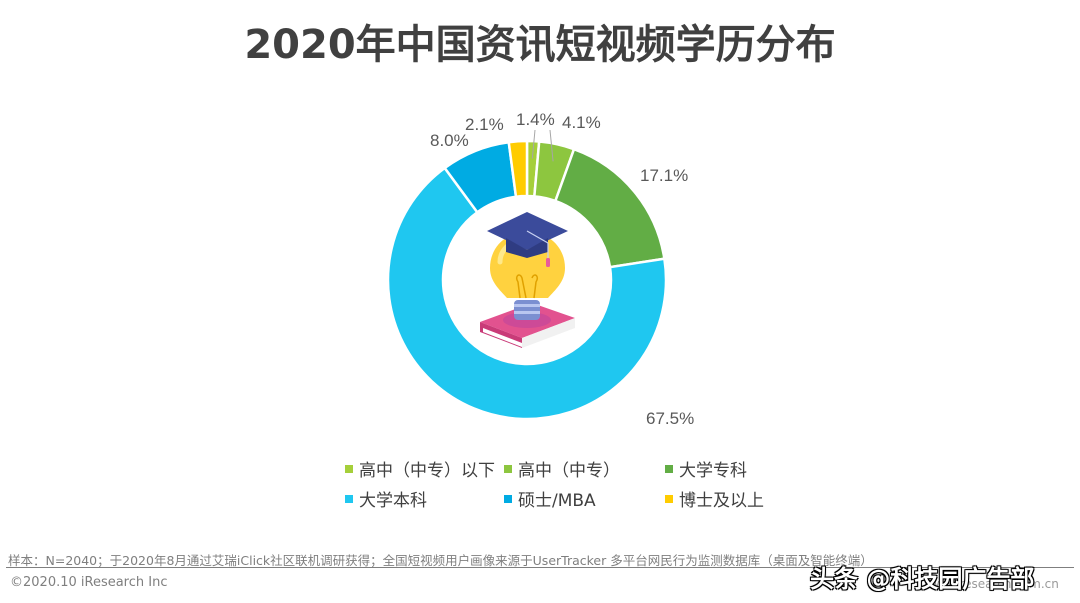  I want to click on value-label-4: 8.0%, so click(449, 140).